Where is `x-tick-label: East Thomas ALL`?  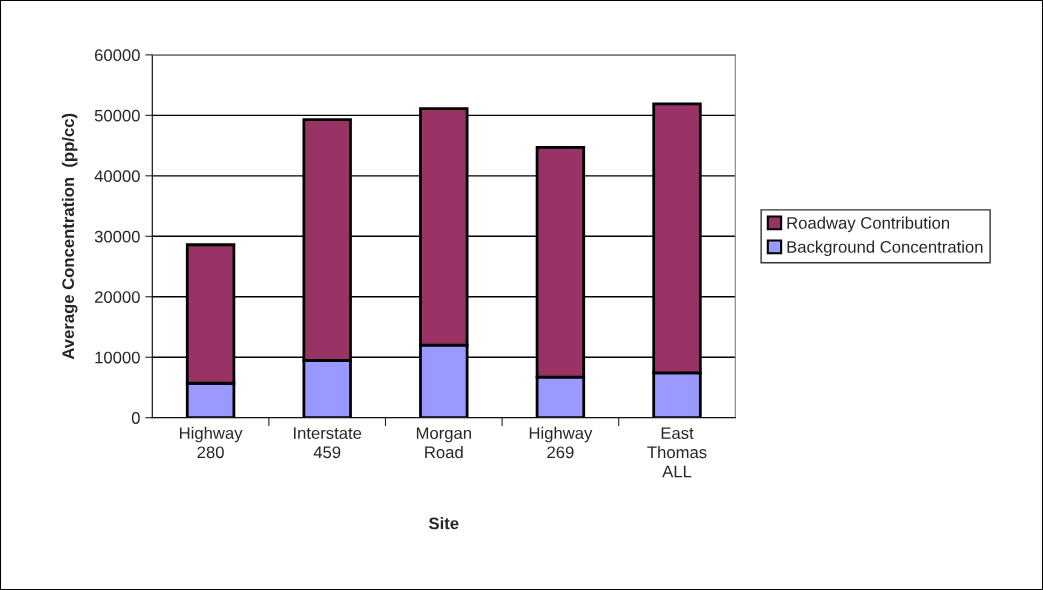
x-tick-label: East Thomas ALL is located at coordinates (677, 452).